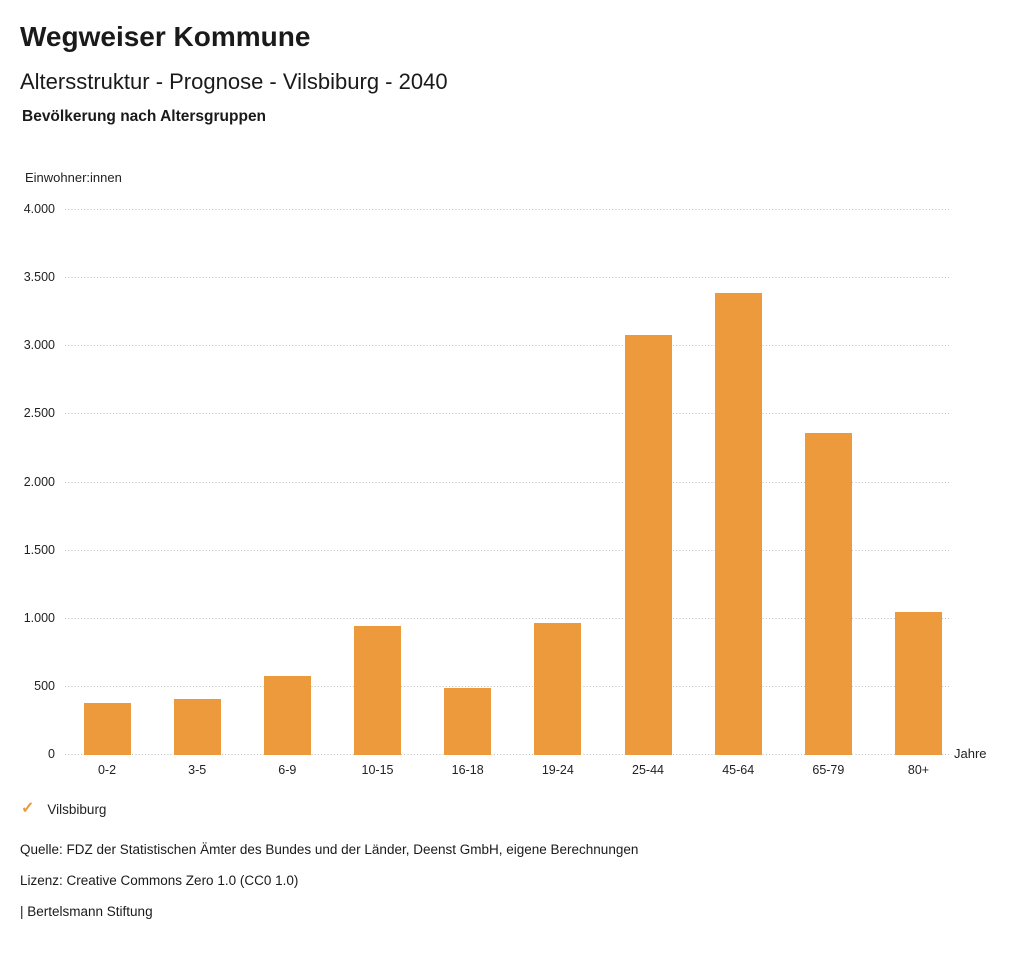 This screenshot has width=1024, height=968. I want to click on y-tick-label-3.500: 3.500, so click(39, 277).